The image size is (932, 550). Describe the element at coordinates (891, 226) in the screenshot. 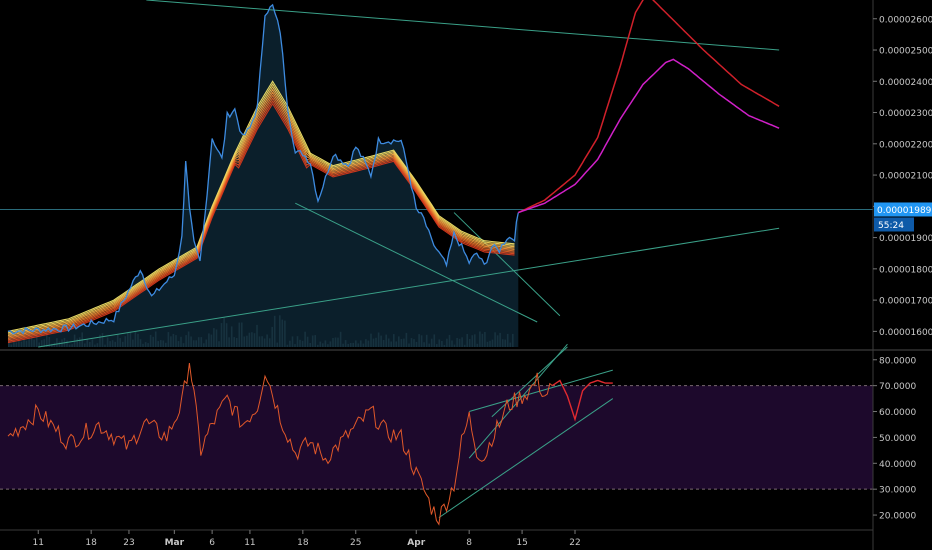

I see `countdown-label: 55:24` at that location.